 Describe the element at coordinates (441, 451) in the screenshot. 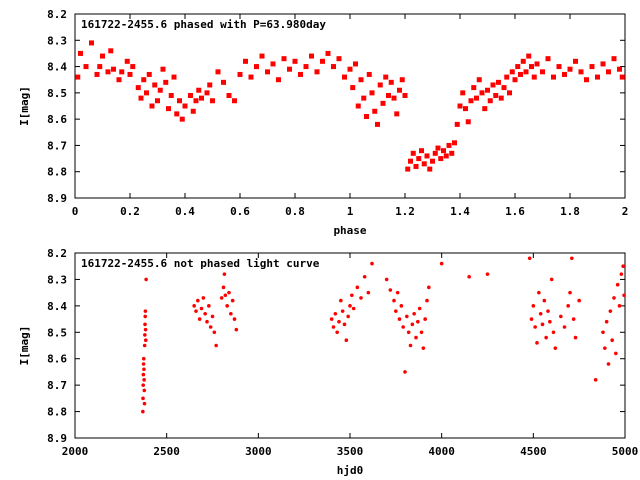

I see `x-tick-label: 4000` at that location.